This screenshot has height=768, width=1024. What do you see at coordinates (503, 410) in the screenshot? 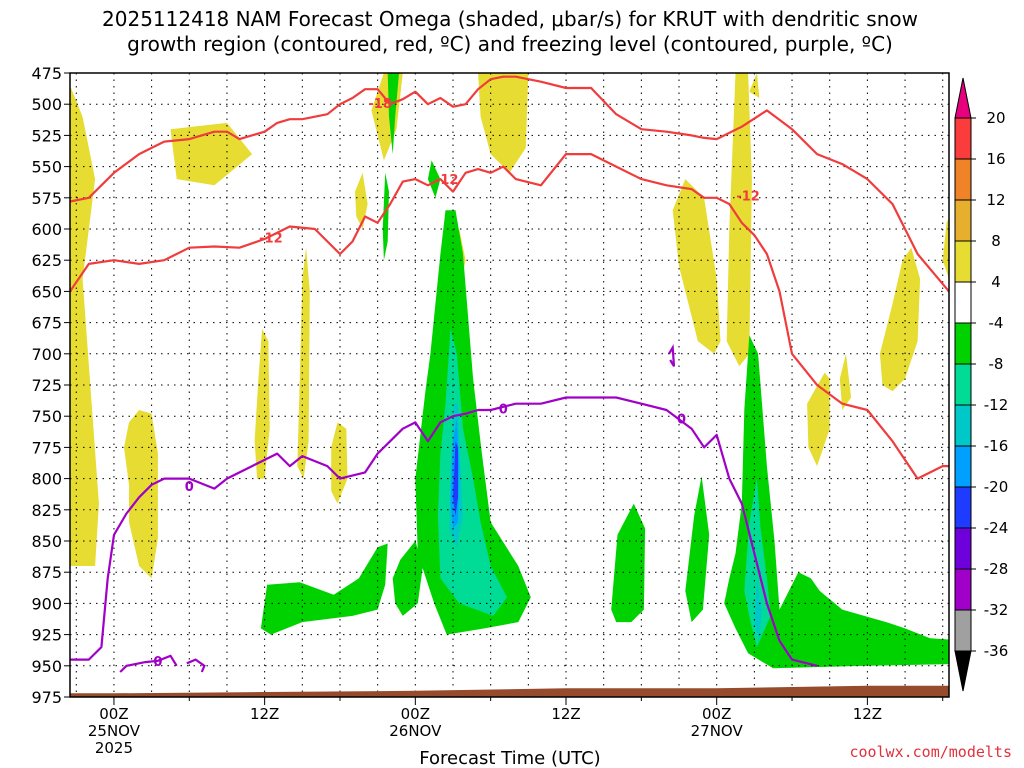
I see `contour-label-6: 0` at bounding box center [503, 410].